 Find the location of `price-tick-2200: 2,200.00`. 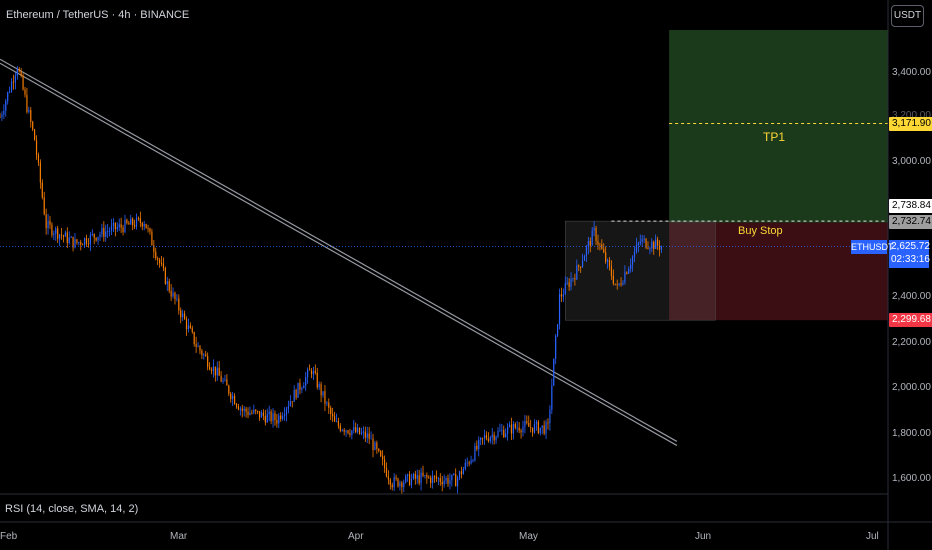

price-tick-2200: 2,200.00 is located at coordinates (911, 342).